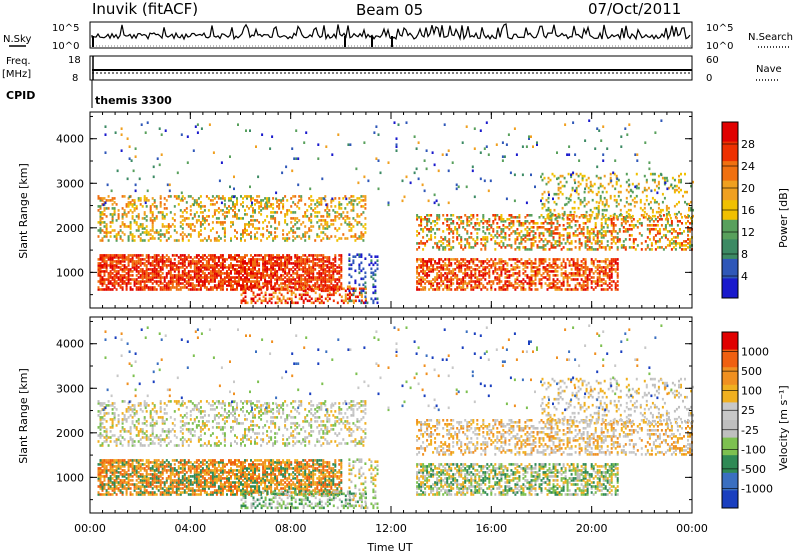 This screenshot has width=800, height=554. What do you see at coordinates (89, 94) in the screenshot?
I see `cpid-panel: CPID themis 3300` at bounding box center [89, 94].